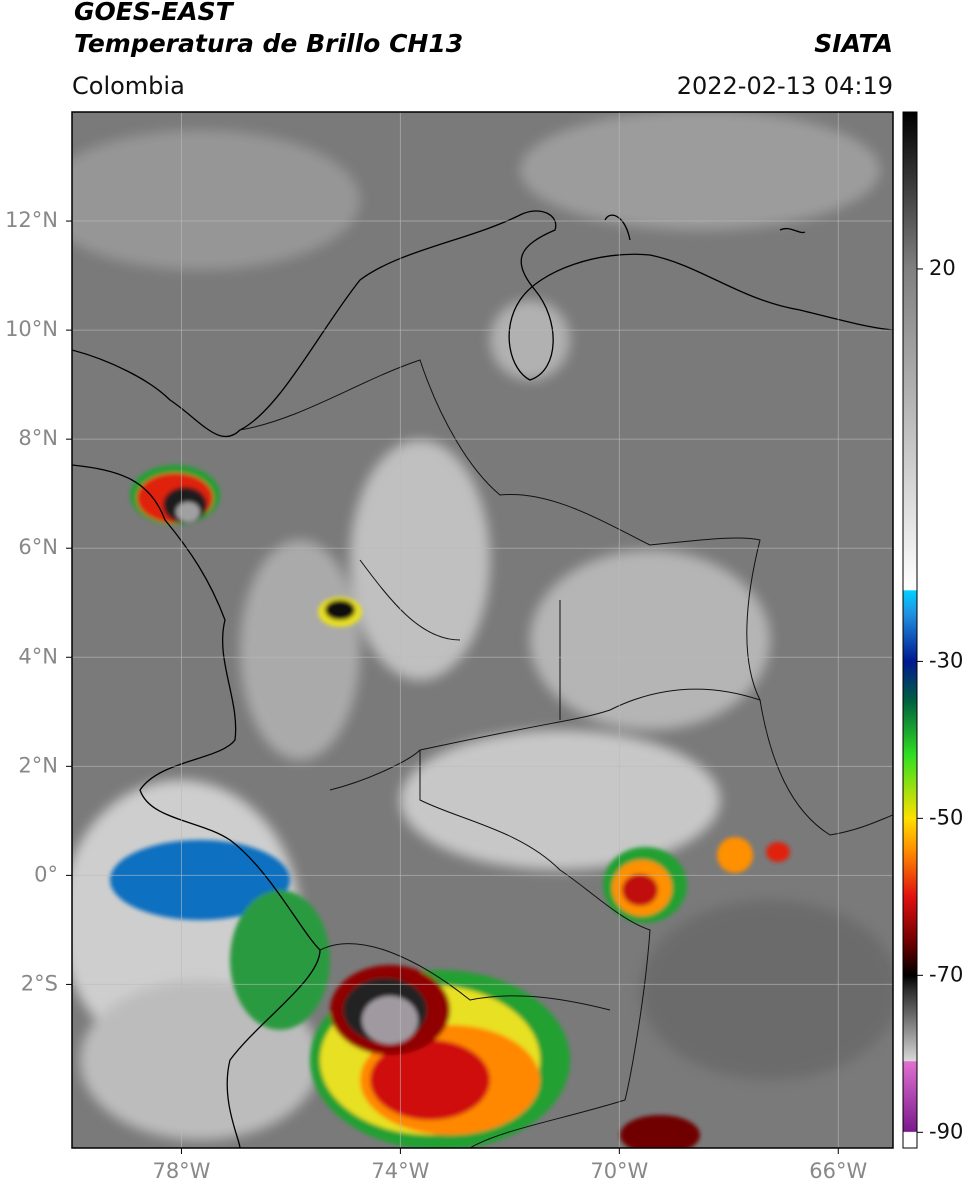  Describe the element at coordinates (838, 1171) in the screenshot. I see `x-tick-label: 66°W` at that location.